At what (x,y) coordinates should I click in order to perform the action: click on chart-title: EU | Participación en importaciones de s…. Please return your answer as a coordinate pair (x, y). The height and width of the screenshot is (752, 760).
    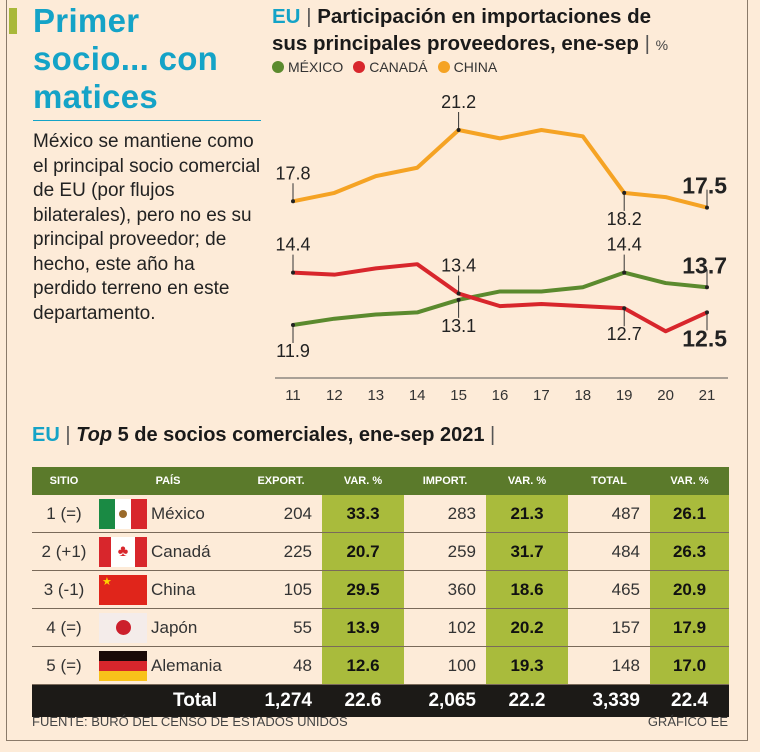
    Looking at the image, I should click on (470, 31).